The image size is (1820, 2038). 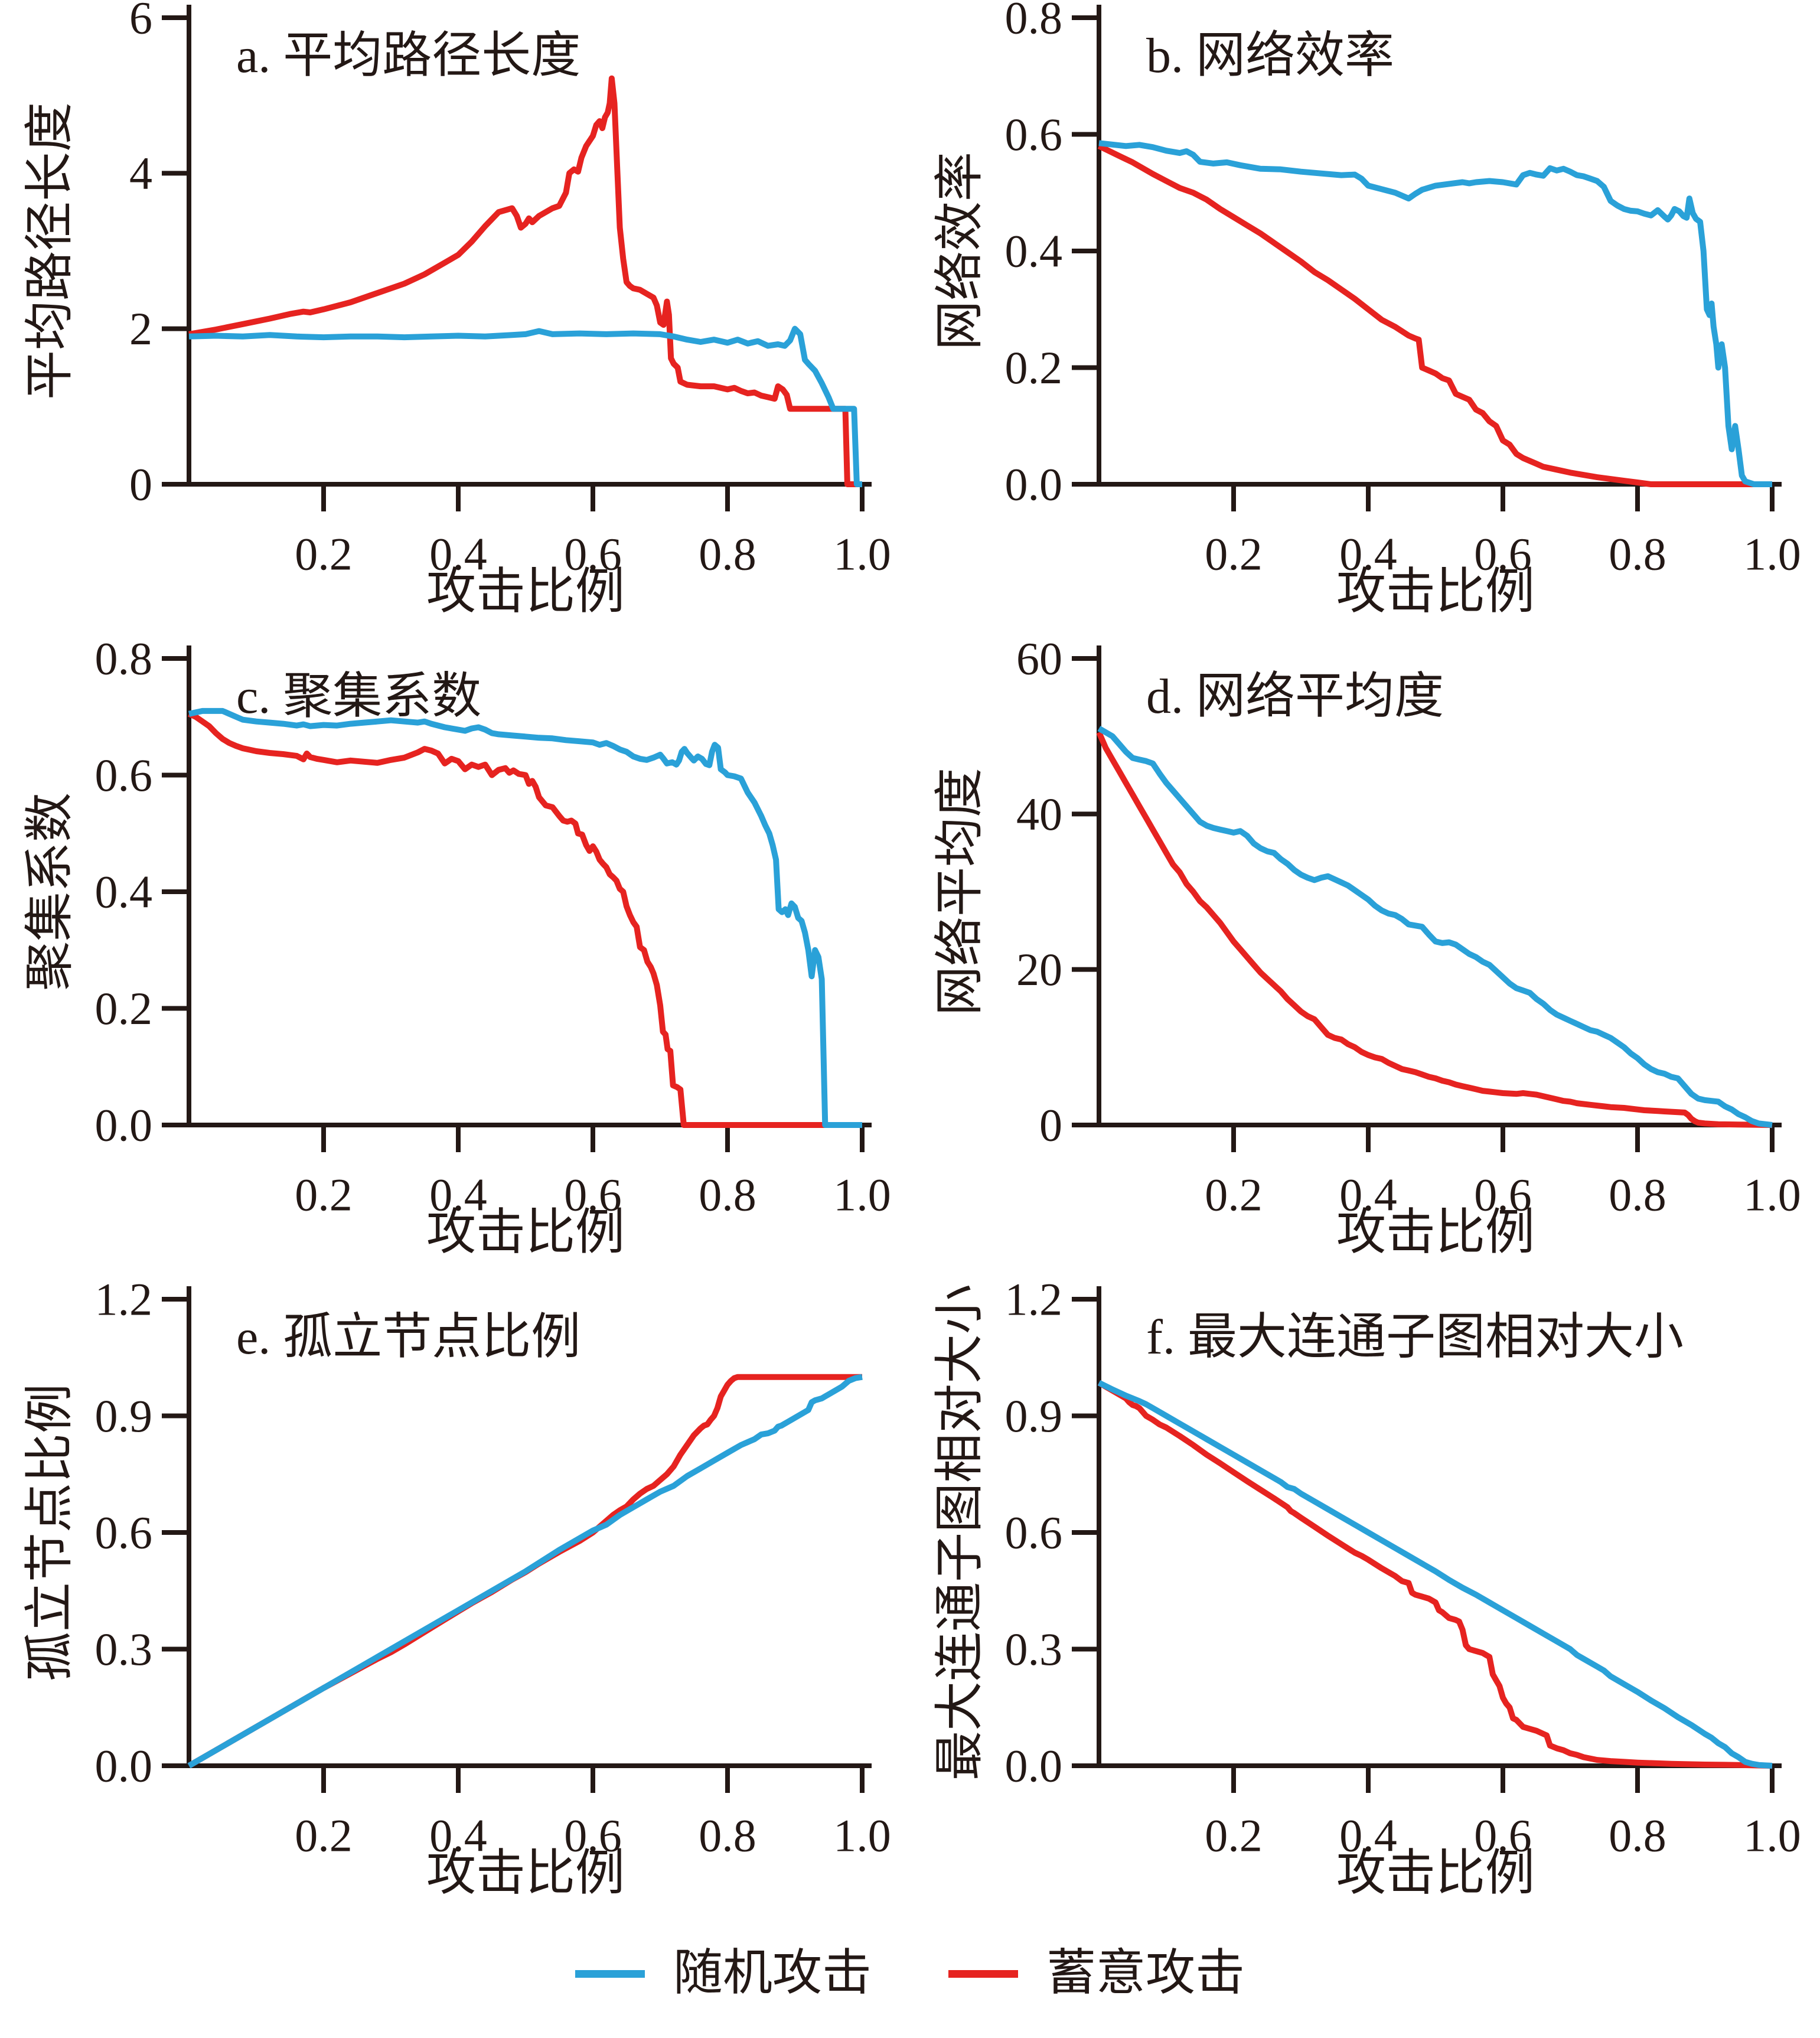 I want to click on y-tick-label-panel-e: 1.2, so click(x=124, y=1303).